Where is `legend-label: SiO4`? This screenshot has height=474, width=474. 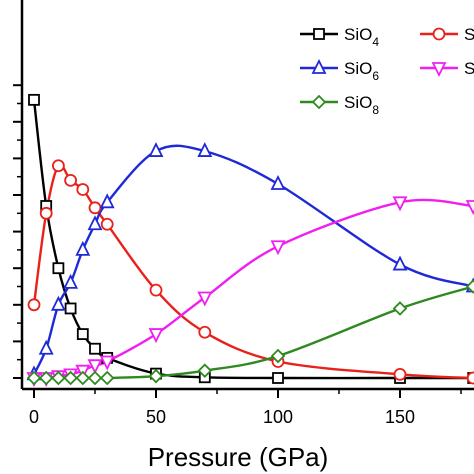
legend-label: SiO4 is located at coordinates (361, 37).